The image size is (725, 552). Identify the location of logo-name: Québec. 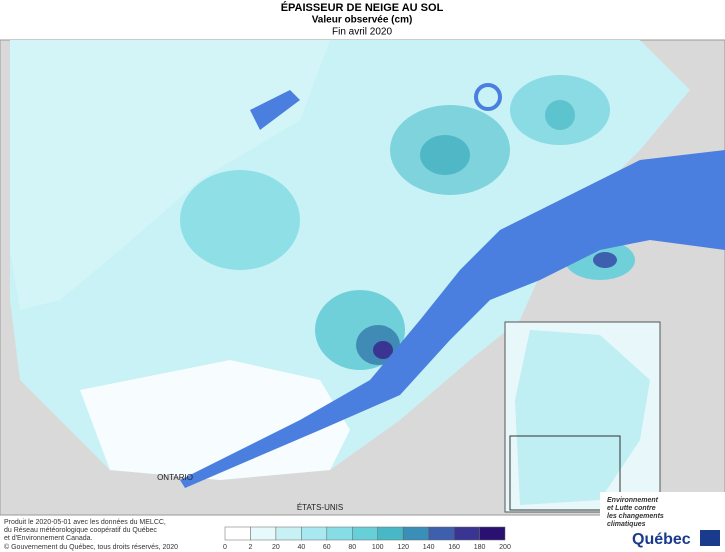
(661, 539).